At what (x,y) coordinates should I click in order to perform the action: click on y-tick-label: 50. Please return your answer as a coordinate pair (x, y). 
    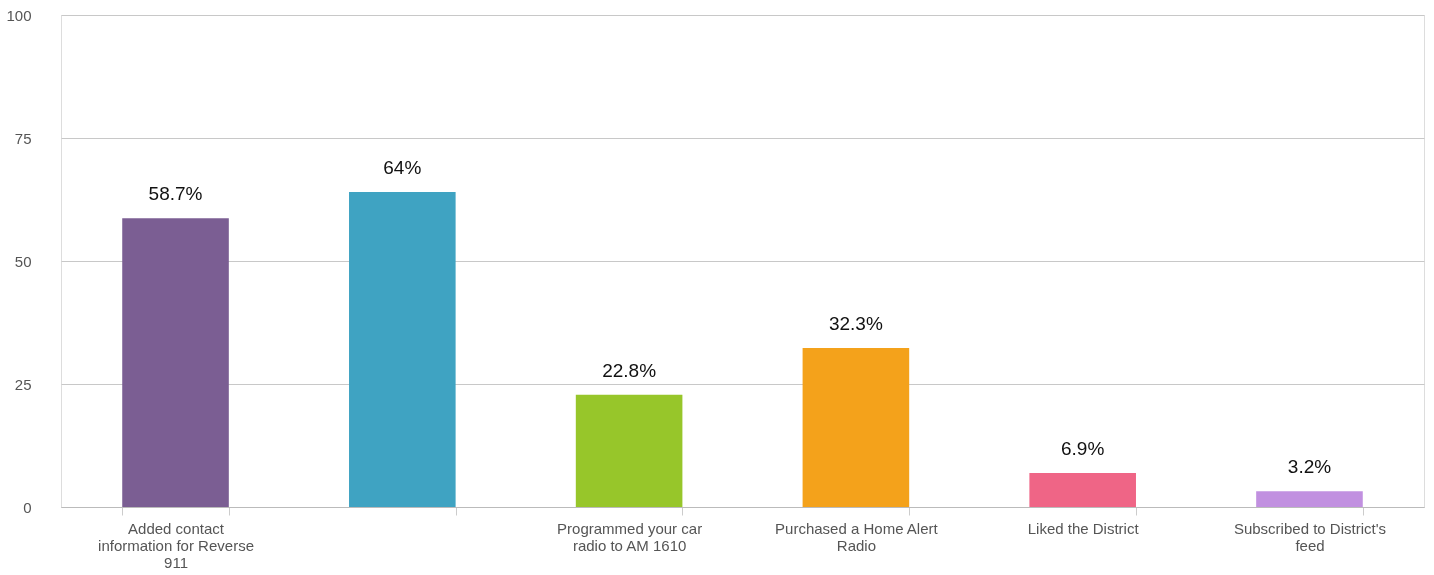
    Looking at the image, I should click on (23, 261).